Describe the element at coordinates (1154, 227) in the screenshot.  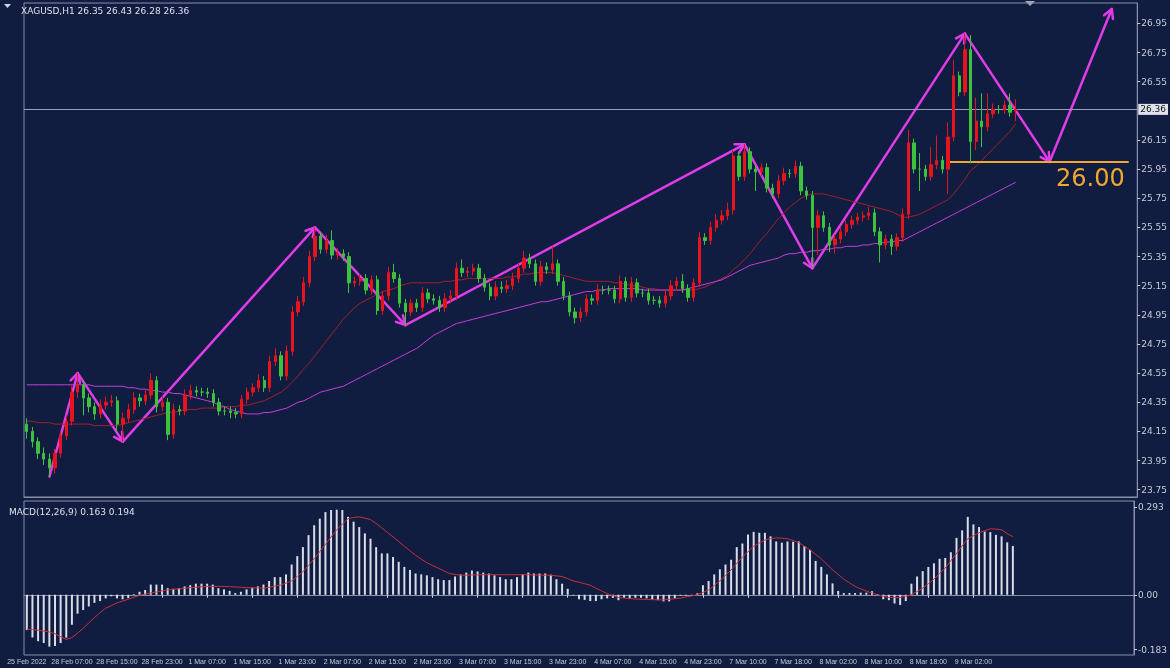
I see `y-tick-label: 25.55` at that location.